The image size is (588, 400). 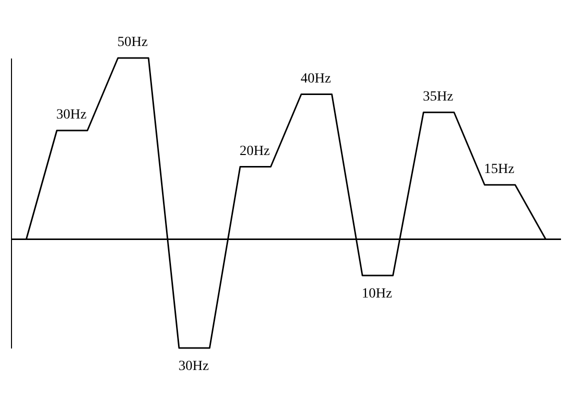 What do you see at coordinates (132, 42) in the screenshot?
I see `data-label: 50Hz` at bounding box center [132, 42].